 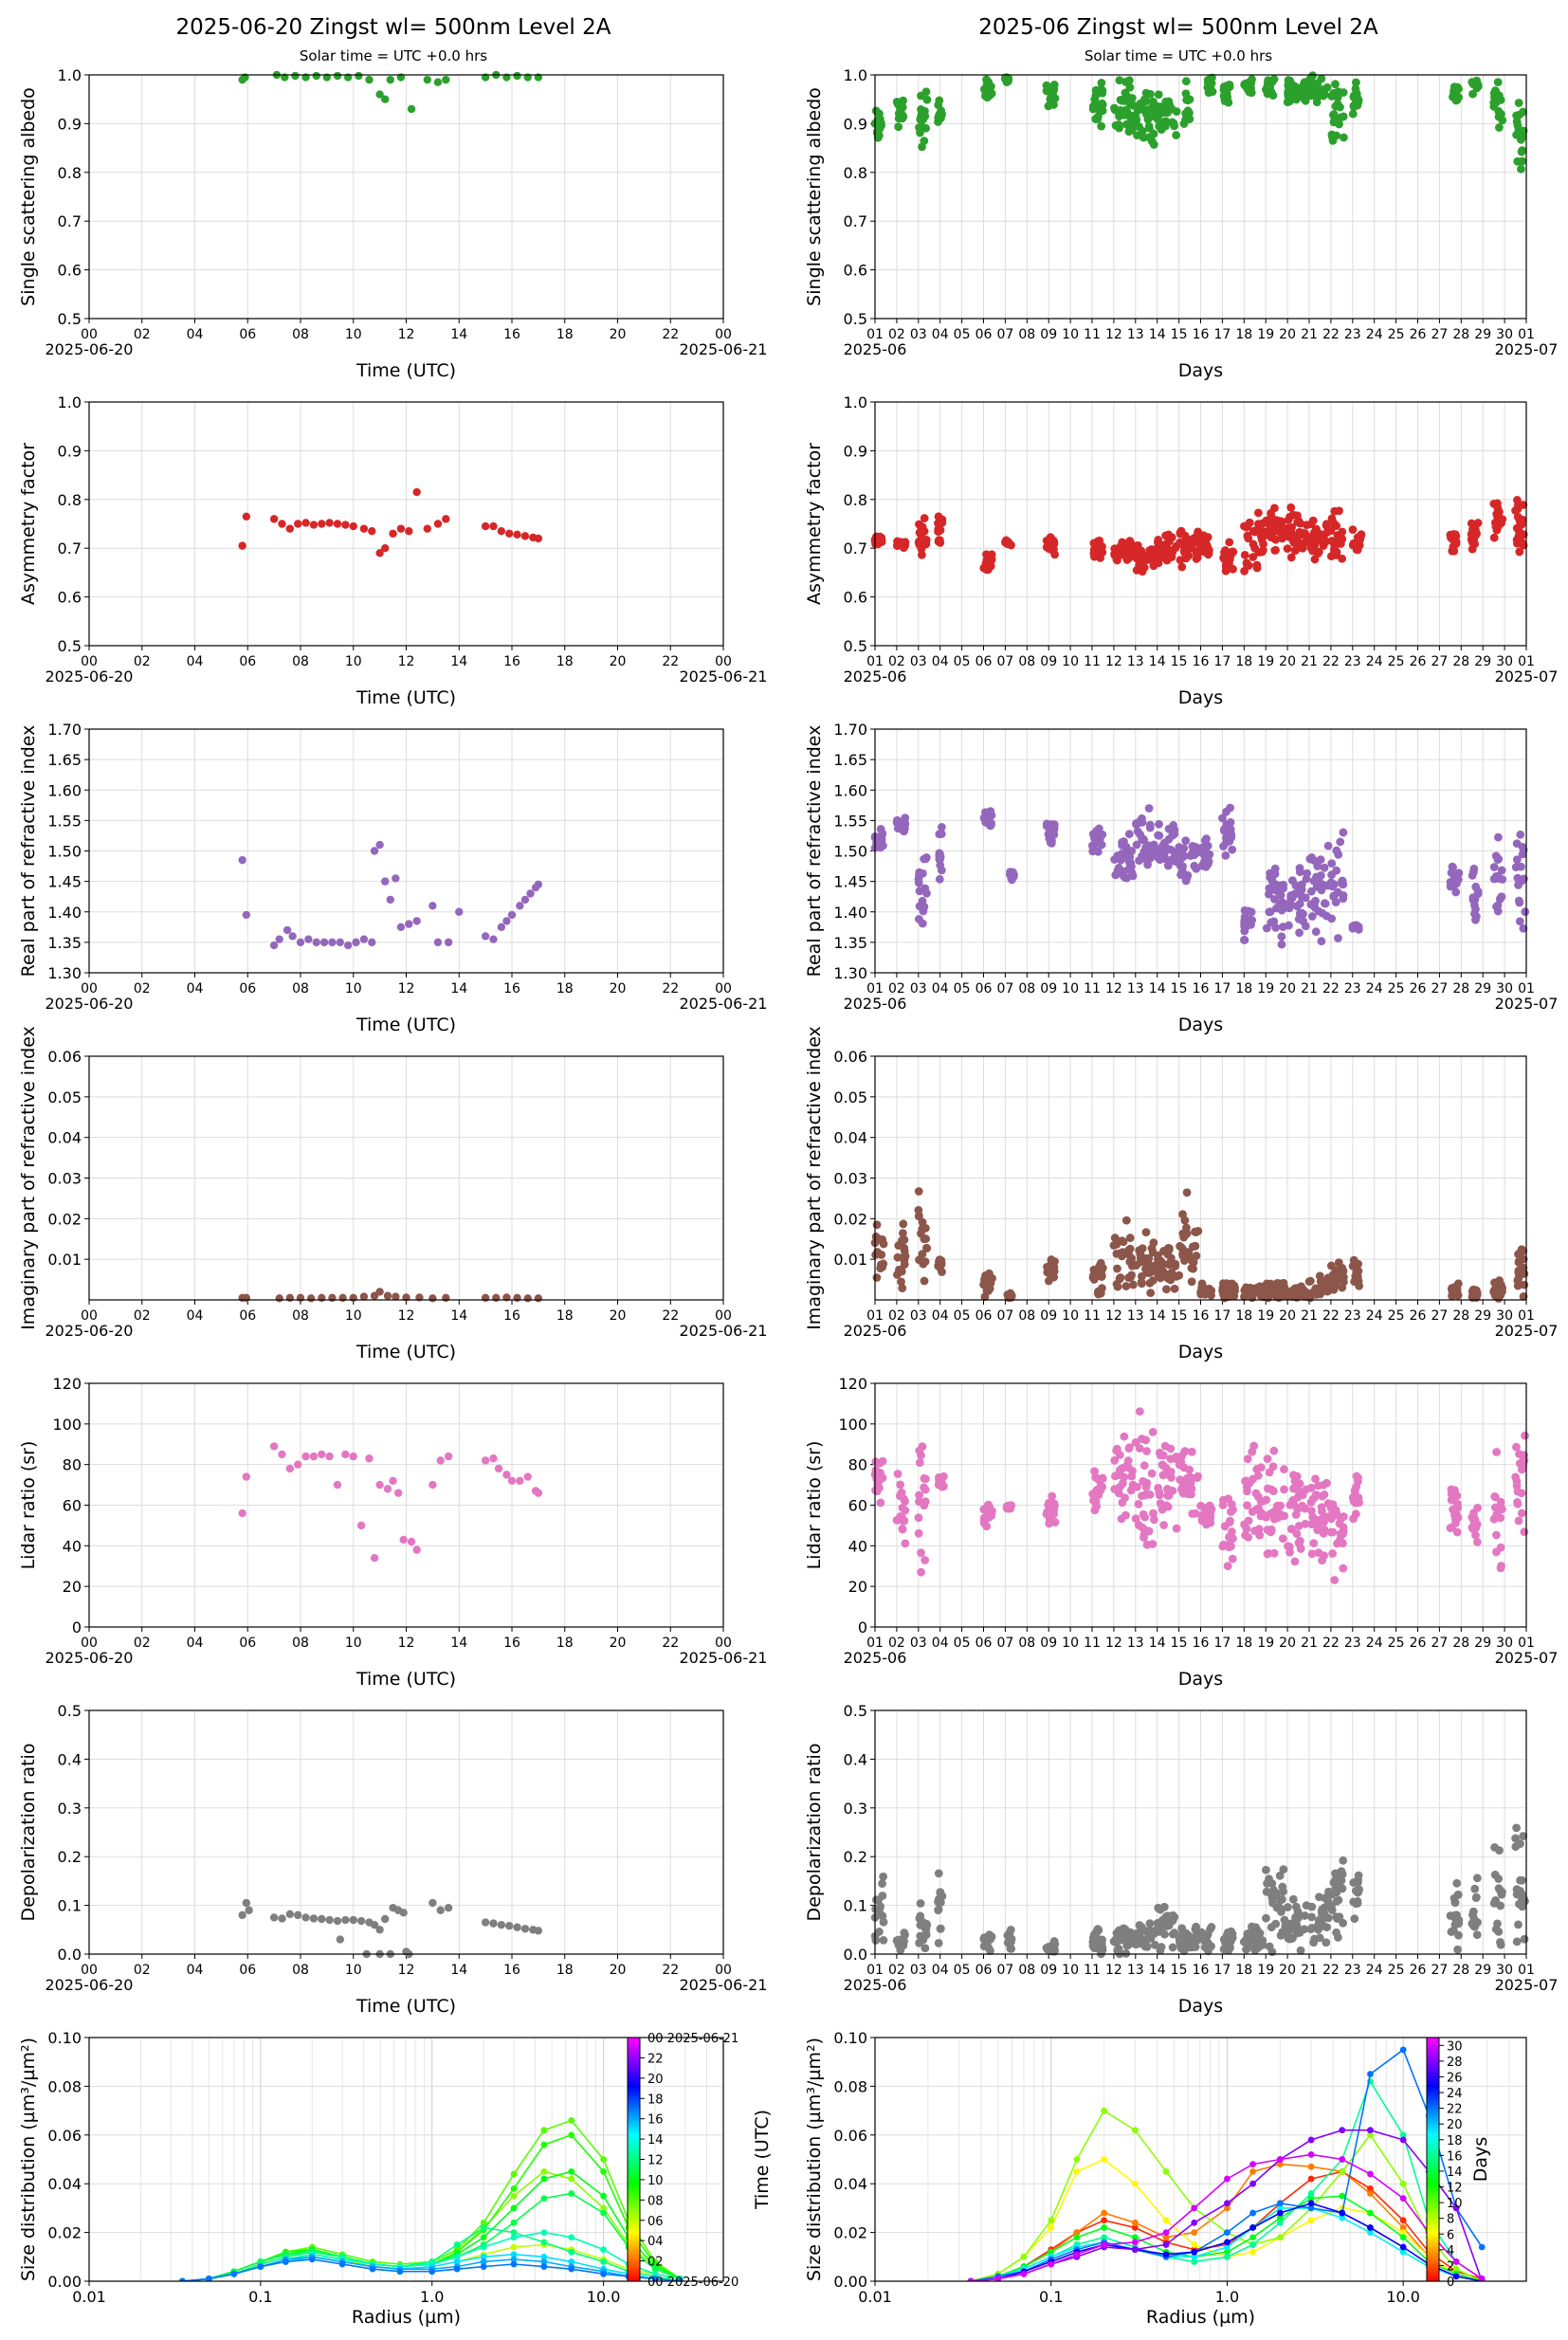 I want to click on real-left-ytick-label: 1.45, so click(x=64, y=882).